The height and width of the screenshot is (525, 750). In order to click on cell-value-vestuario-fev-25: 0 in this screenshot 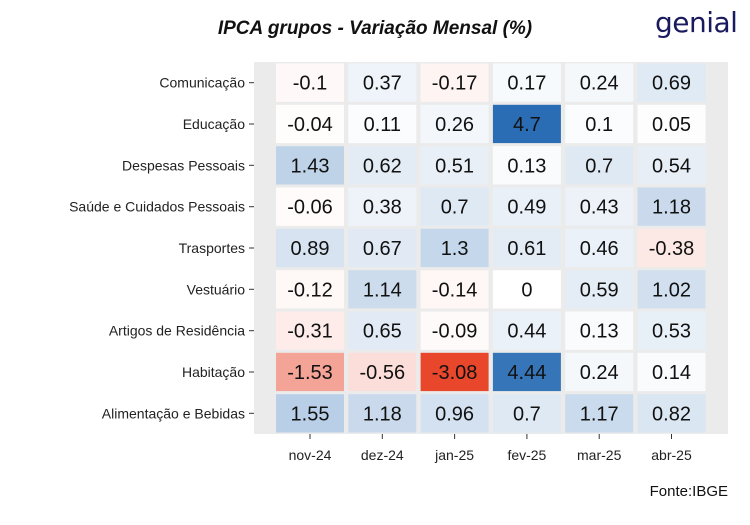, I will do `click(526, 290)`.